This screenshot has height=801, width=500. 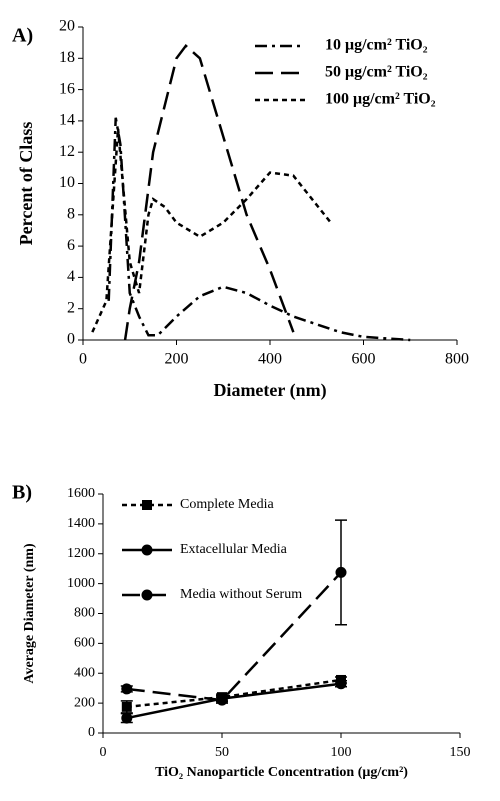 What do you see at coordinates (67, 151) in the screenshot?
I see `y-tick-label: 12` at bounding box center [67, 151].